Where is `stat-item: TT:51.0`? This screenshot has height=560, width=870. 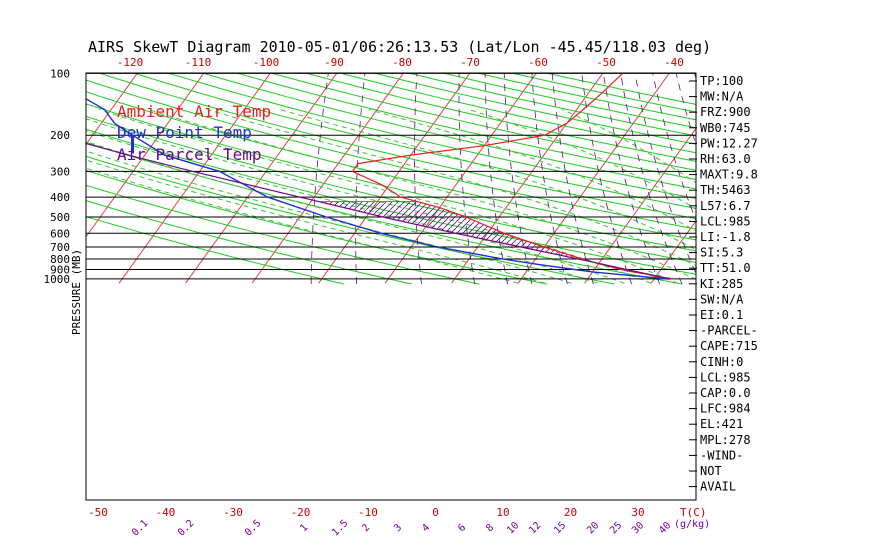 stat-item: TT:51.0 is located at coordinates (725, 268).